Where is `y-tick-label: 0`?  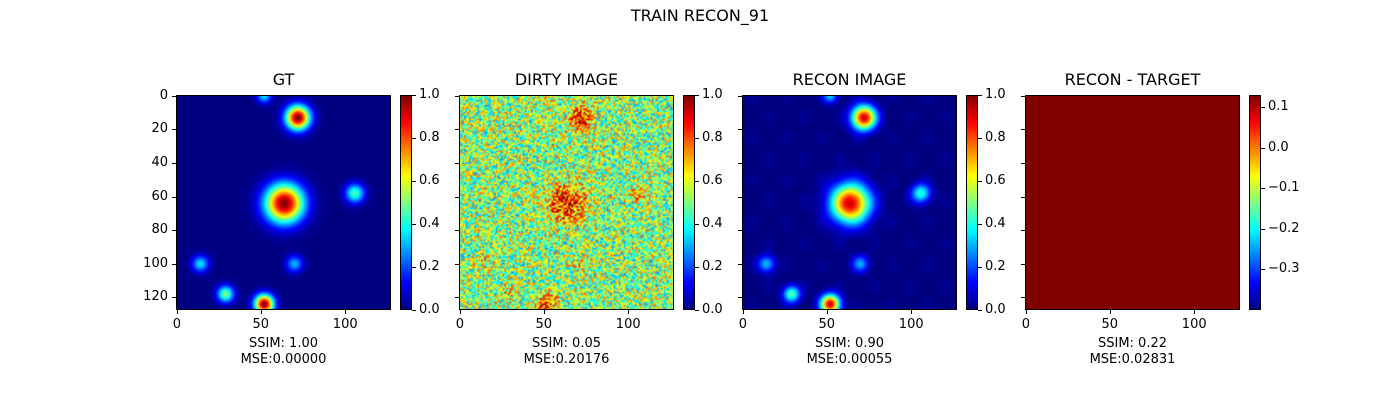
y-tick-label: 0 is located at coordinates (163, 95).